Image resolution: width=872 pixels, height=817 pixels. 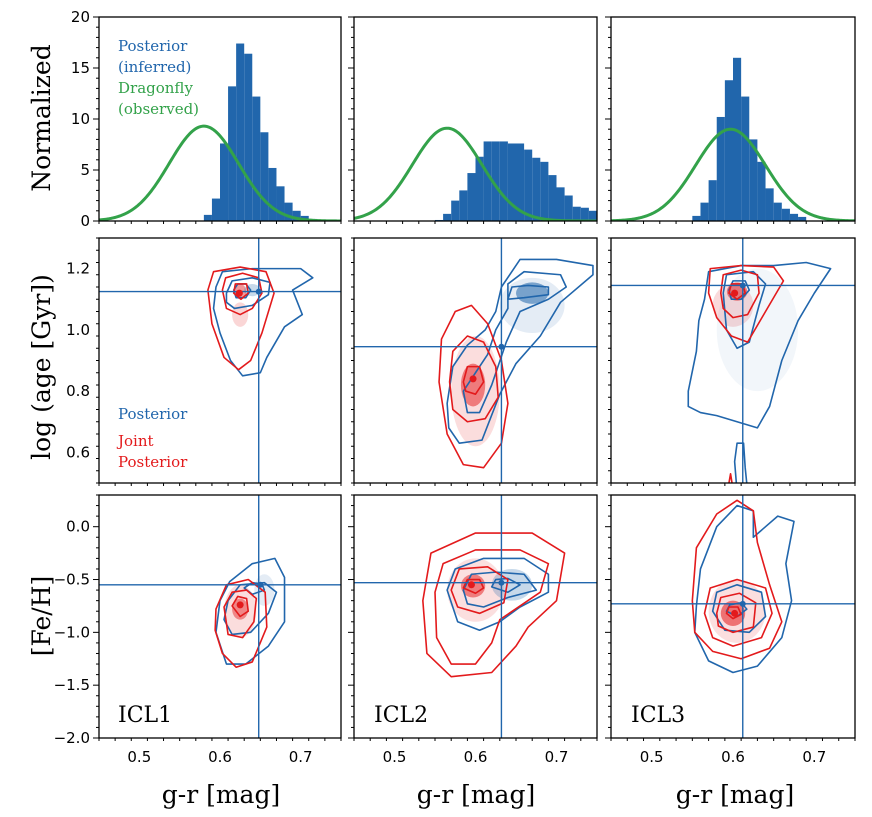 What do you see at coordinates (80, 17) in the screenshot?
I see `y-tick-label: 20` at bounding box center [80, 17].